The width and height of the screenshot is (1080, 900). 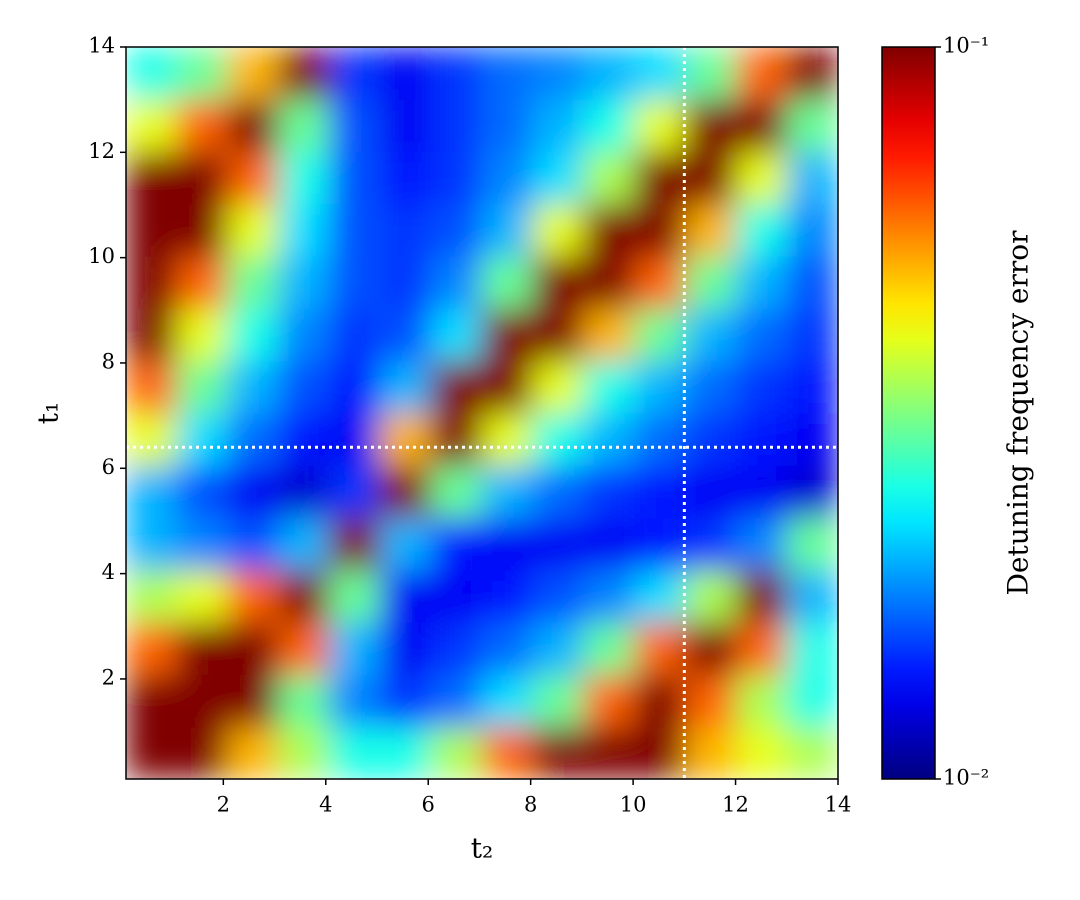 I want to click on x-tick-label: 8, so click(x=530, y=805).